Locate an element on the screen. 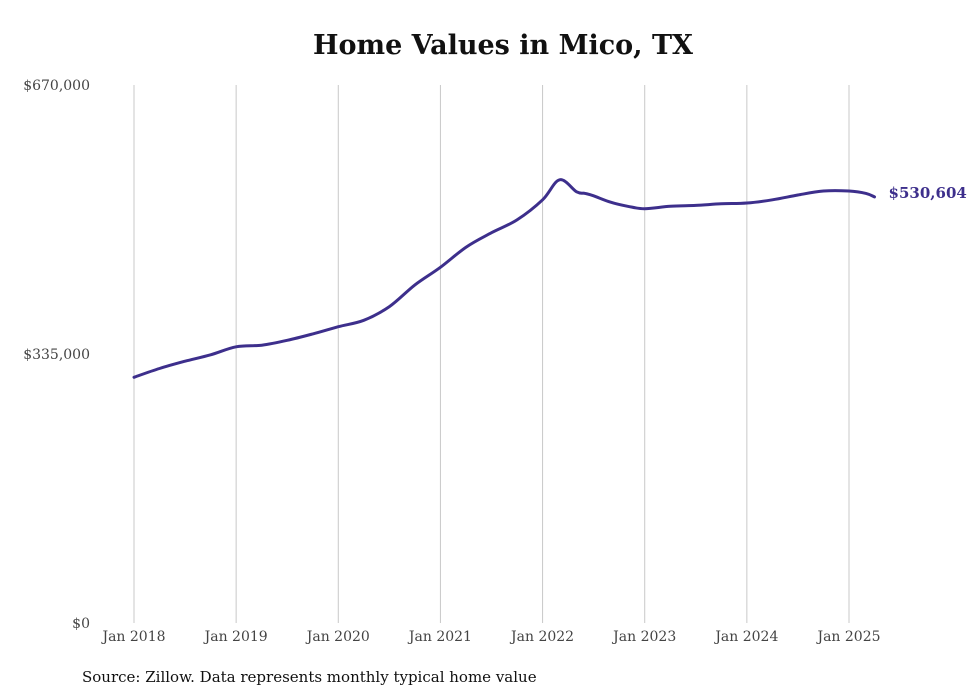  x-tick-label: Jan 2019 is located at coordinates (235, 637).